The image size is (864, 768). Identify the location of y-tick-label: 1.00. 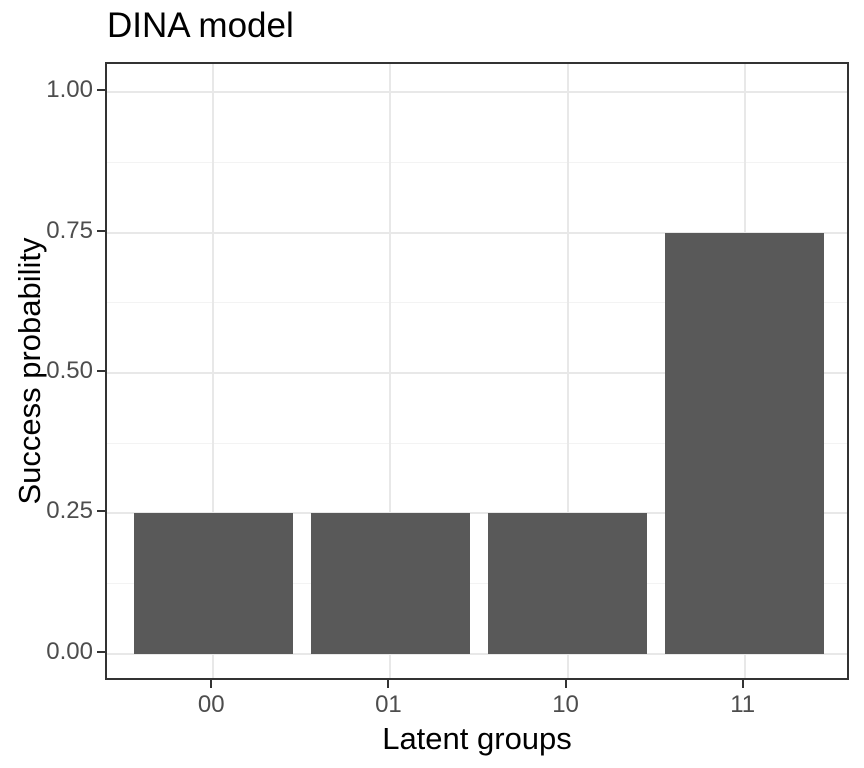
(69, 90).